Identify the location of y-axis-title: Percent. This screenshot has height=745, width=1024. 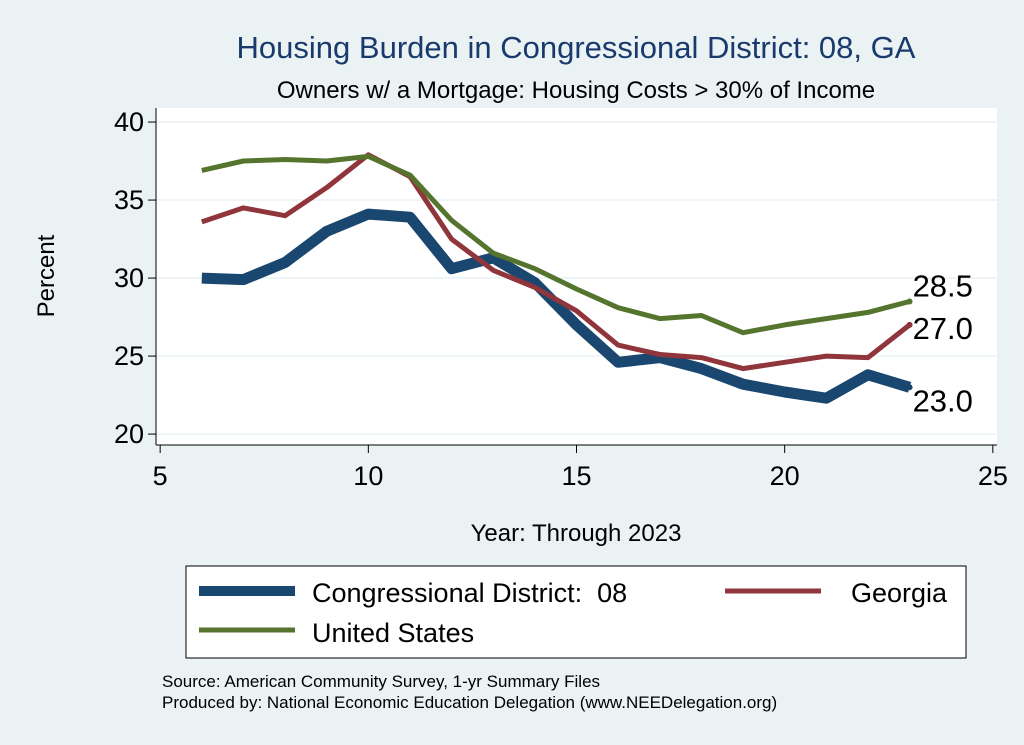
(46, 275).